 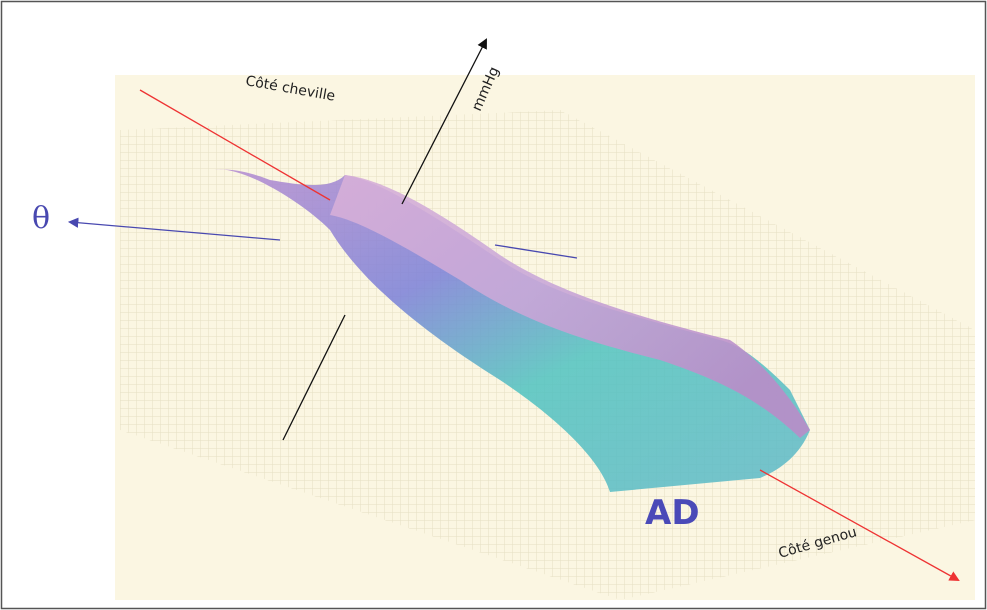 What do you see at coordinates (314, 377) in the screenshot?
I see `pressure-axis-lower` at bounding box center [314, 377].